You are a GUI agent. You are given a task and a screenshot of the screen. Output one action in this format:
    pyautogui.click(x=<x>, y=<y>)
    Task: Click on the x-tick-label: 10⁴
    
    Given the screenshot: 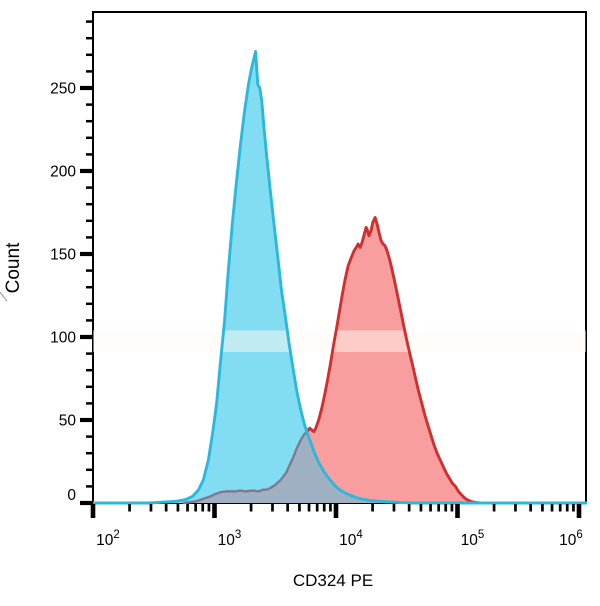 What is the action you would take?
    pyautogui.click(x=351, y=539)
    